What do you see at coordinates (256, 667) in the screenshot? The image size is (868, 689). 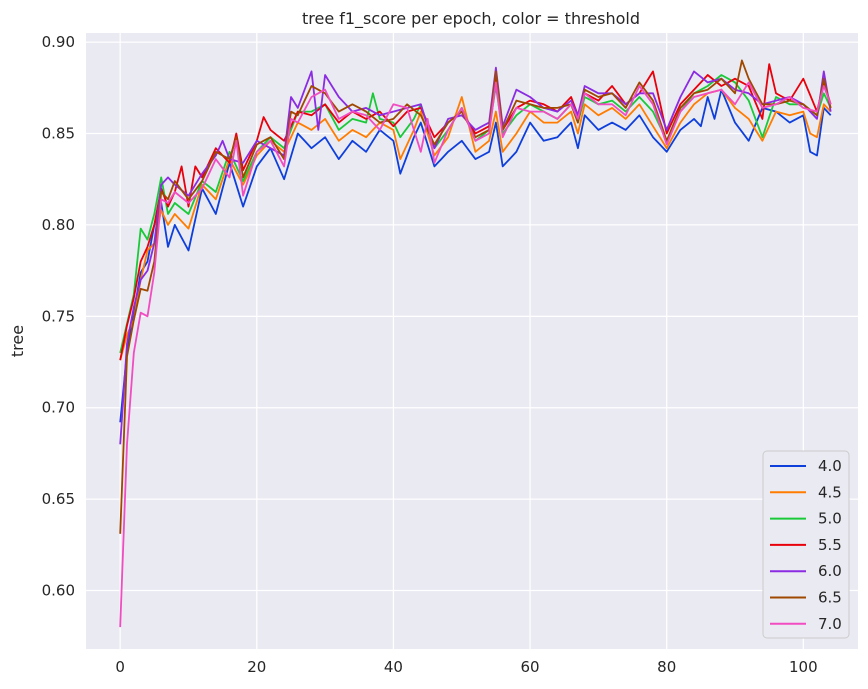 I see `x-tick-label: 20` at bounding box center [256, 667].